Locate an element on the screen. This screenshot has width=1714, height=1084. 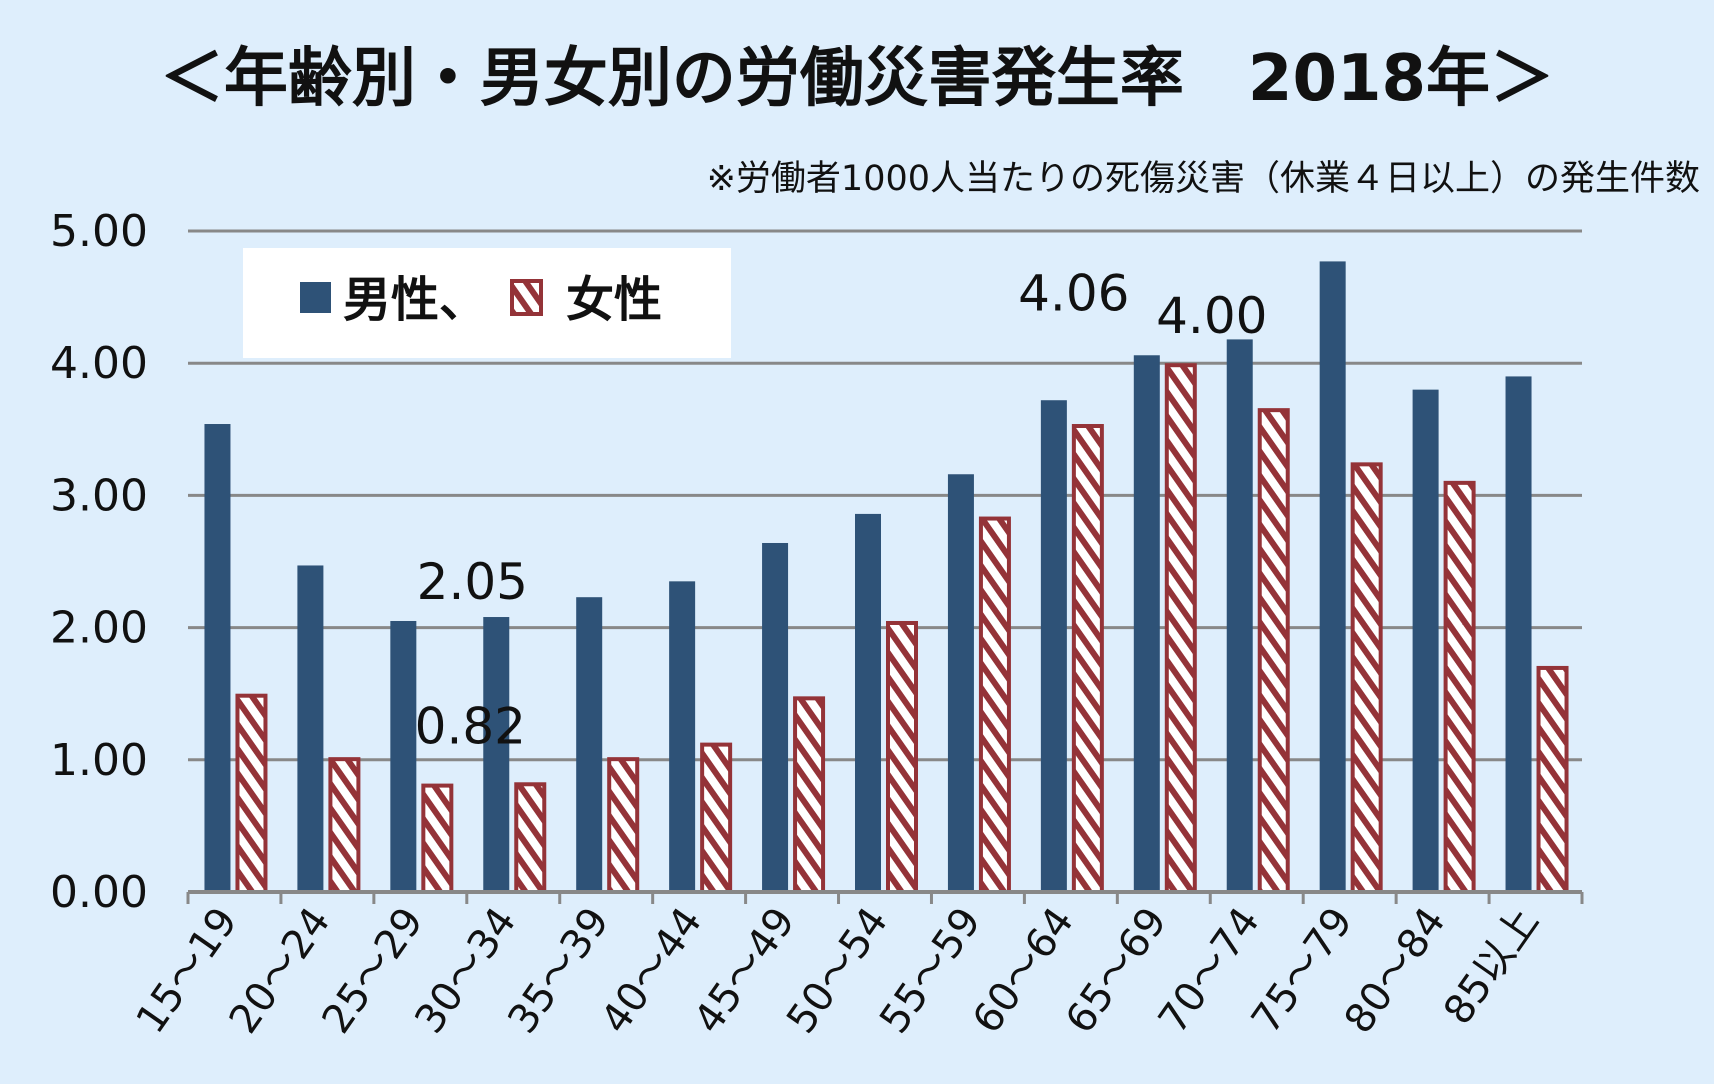
data-label: 0.82 is located at coordinates (470, 727).